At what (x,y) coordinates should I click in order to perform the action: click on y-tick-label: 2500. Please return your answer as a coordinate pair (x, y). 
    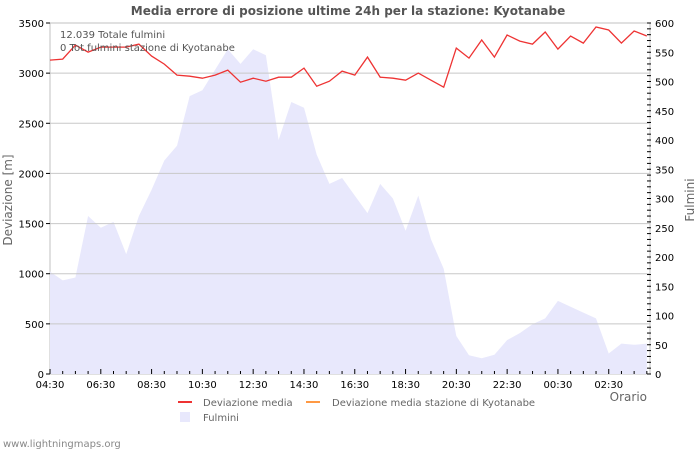
    Looking at the image, I should click on (31, 124).